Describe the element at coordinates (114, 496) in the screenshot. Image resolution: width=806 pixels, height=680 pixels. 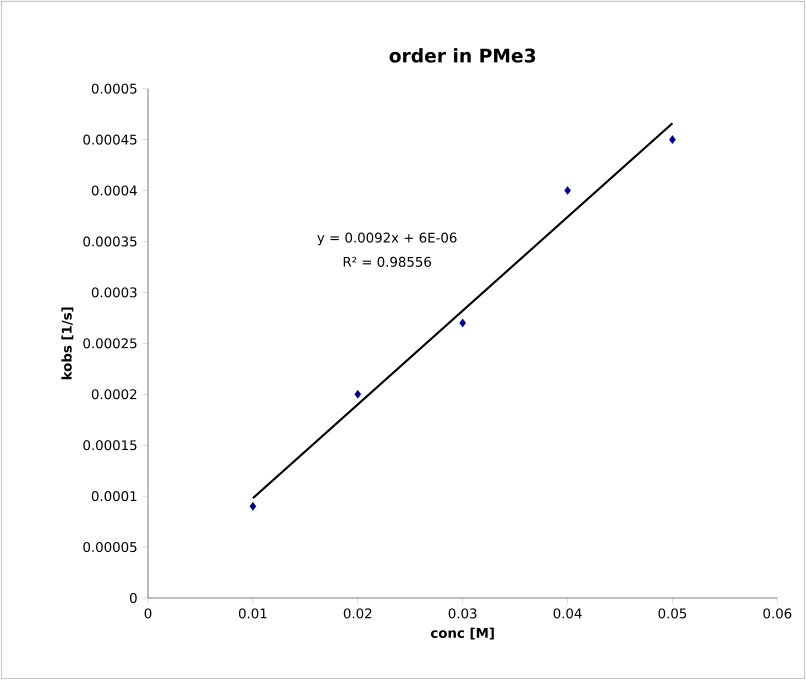
I see `y-tick-label: 0.0001` at that location.